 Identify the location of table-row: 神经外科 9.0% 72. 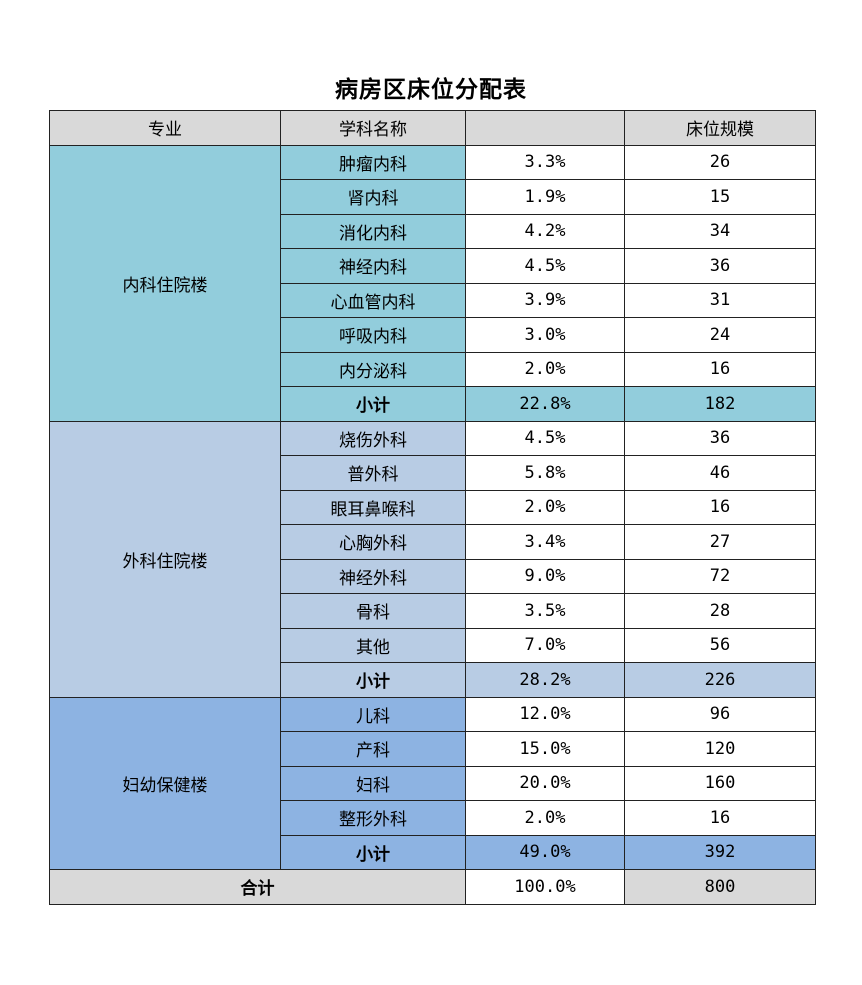
(433, 576).